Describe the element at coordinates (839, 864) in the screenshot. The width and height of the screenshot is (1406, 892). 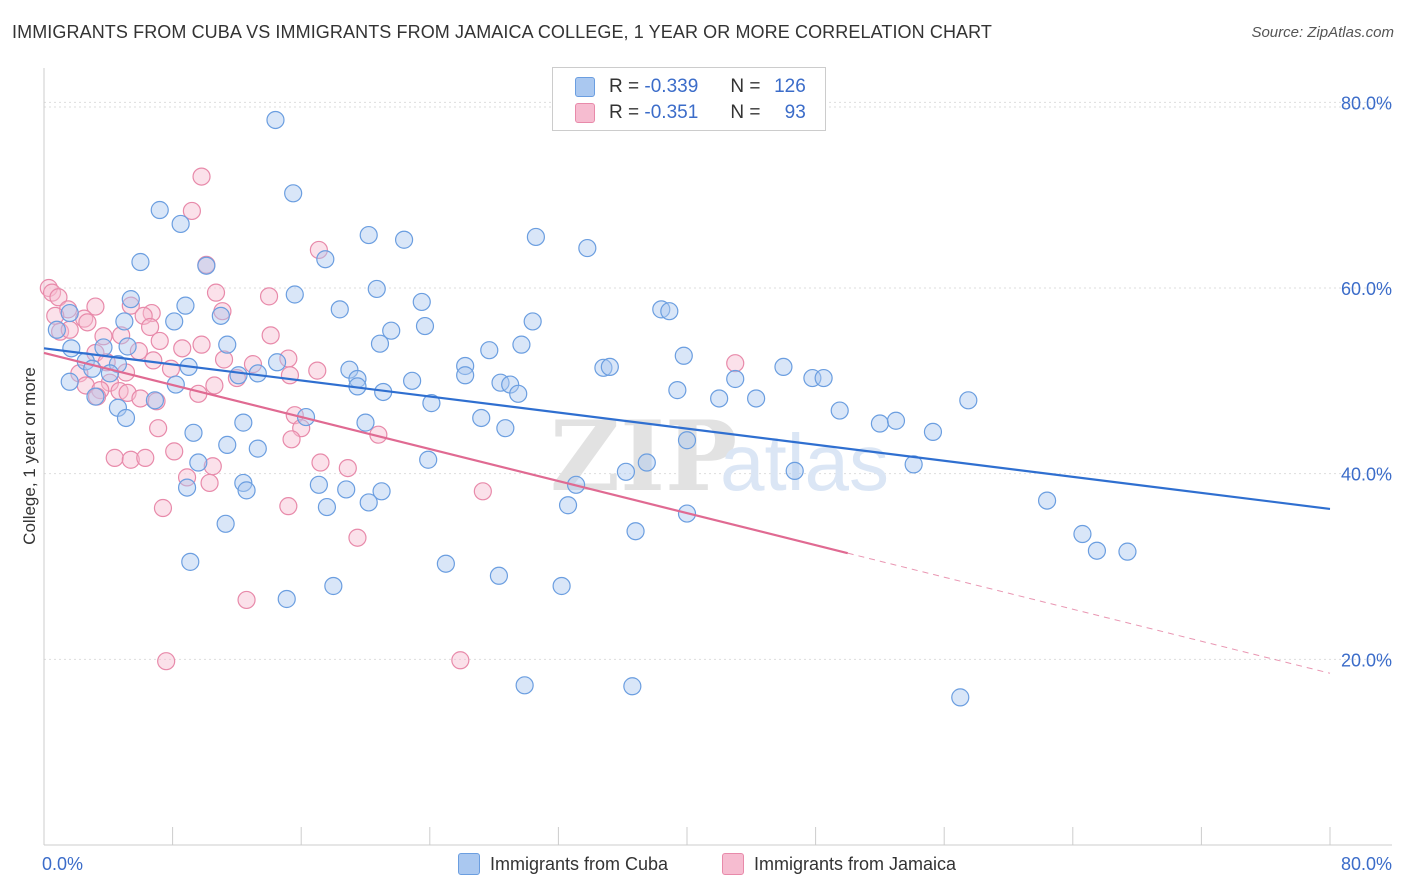
I see `bottom-legend-jamaica: Immigrants from Jamaica` at that location.